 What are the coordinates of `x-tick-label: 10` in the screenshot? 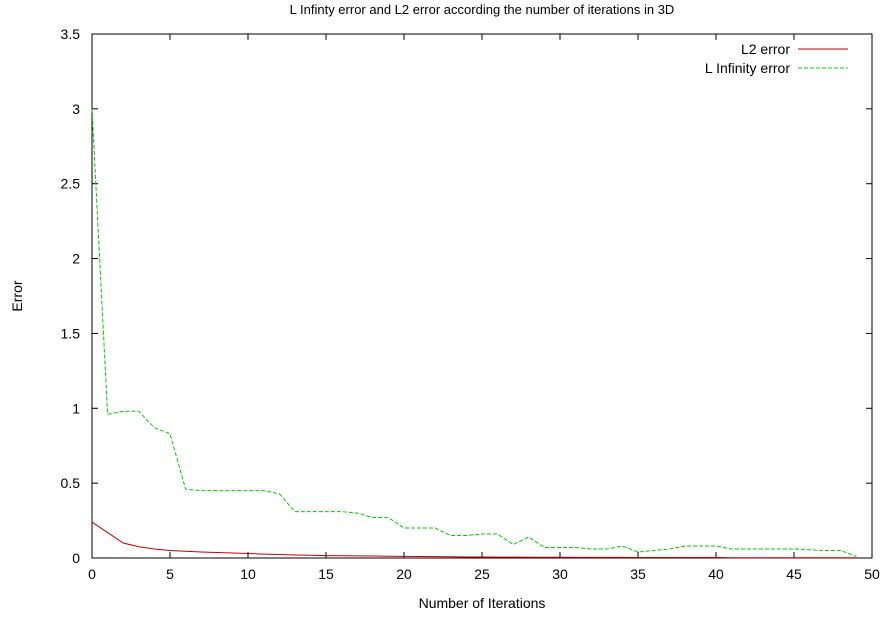 It's located at (248, 574).